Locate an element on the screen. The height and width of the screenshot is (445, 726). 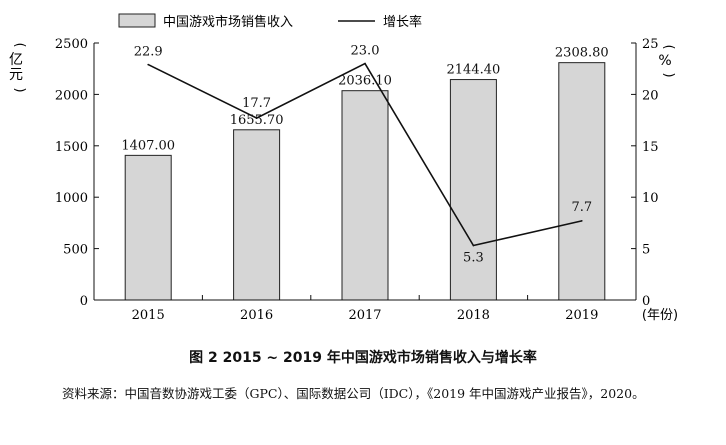
y-left-tick-label: 1500 is located at coordinates (71, 147).